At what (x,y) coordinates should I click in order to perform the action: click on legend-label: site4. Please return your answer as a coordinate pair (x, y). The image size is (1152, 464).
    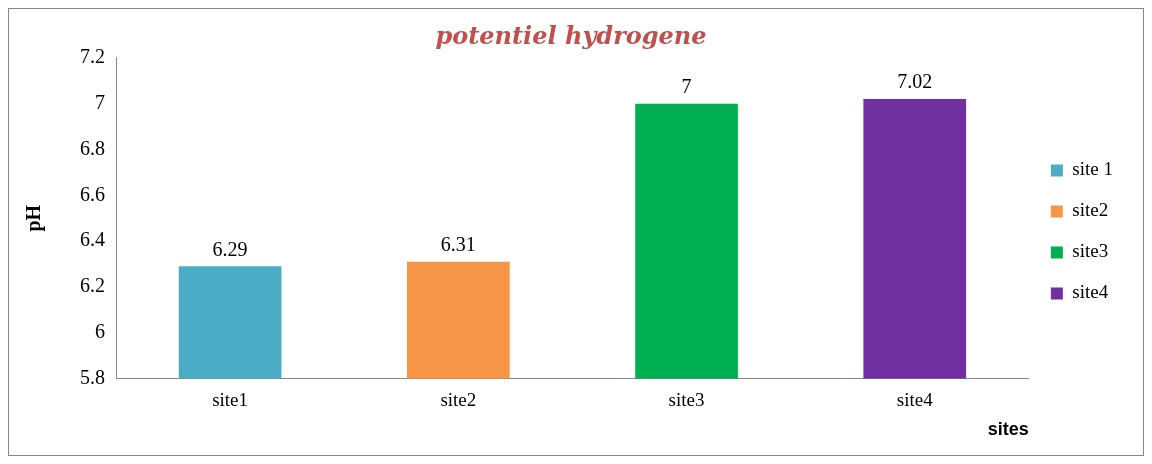
    Looking at the image, I should click on (1090, 292).